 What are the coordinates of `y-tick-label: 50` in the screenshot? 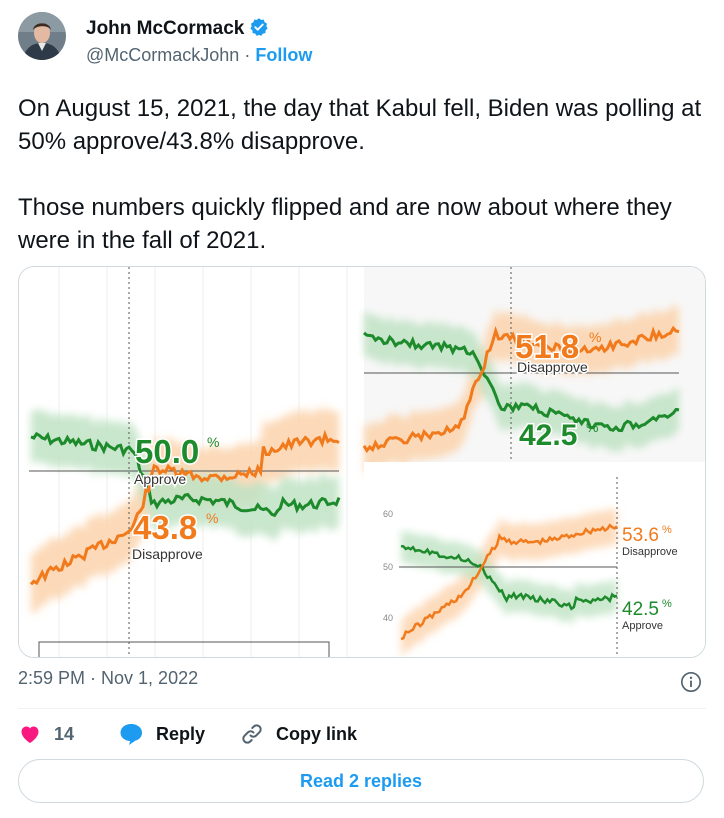 It's located at (388, 567).